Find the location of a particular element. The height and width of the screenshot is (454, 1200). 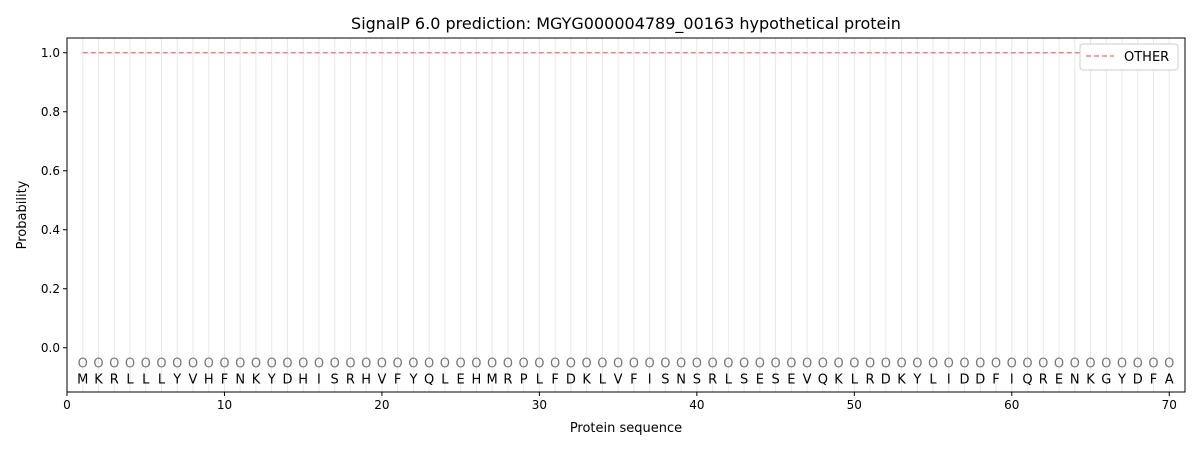

x-tick-label: 10 is located at coordinates (224, 405).